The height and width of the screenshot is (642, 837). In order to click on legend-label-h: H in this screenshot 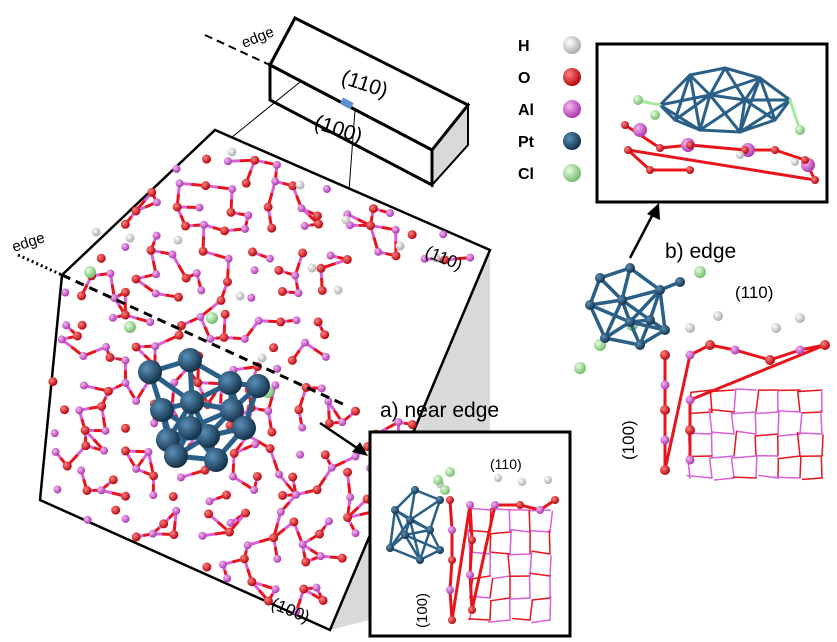, I will do `click(524, 46)`.